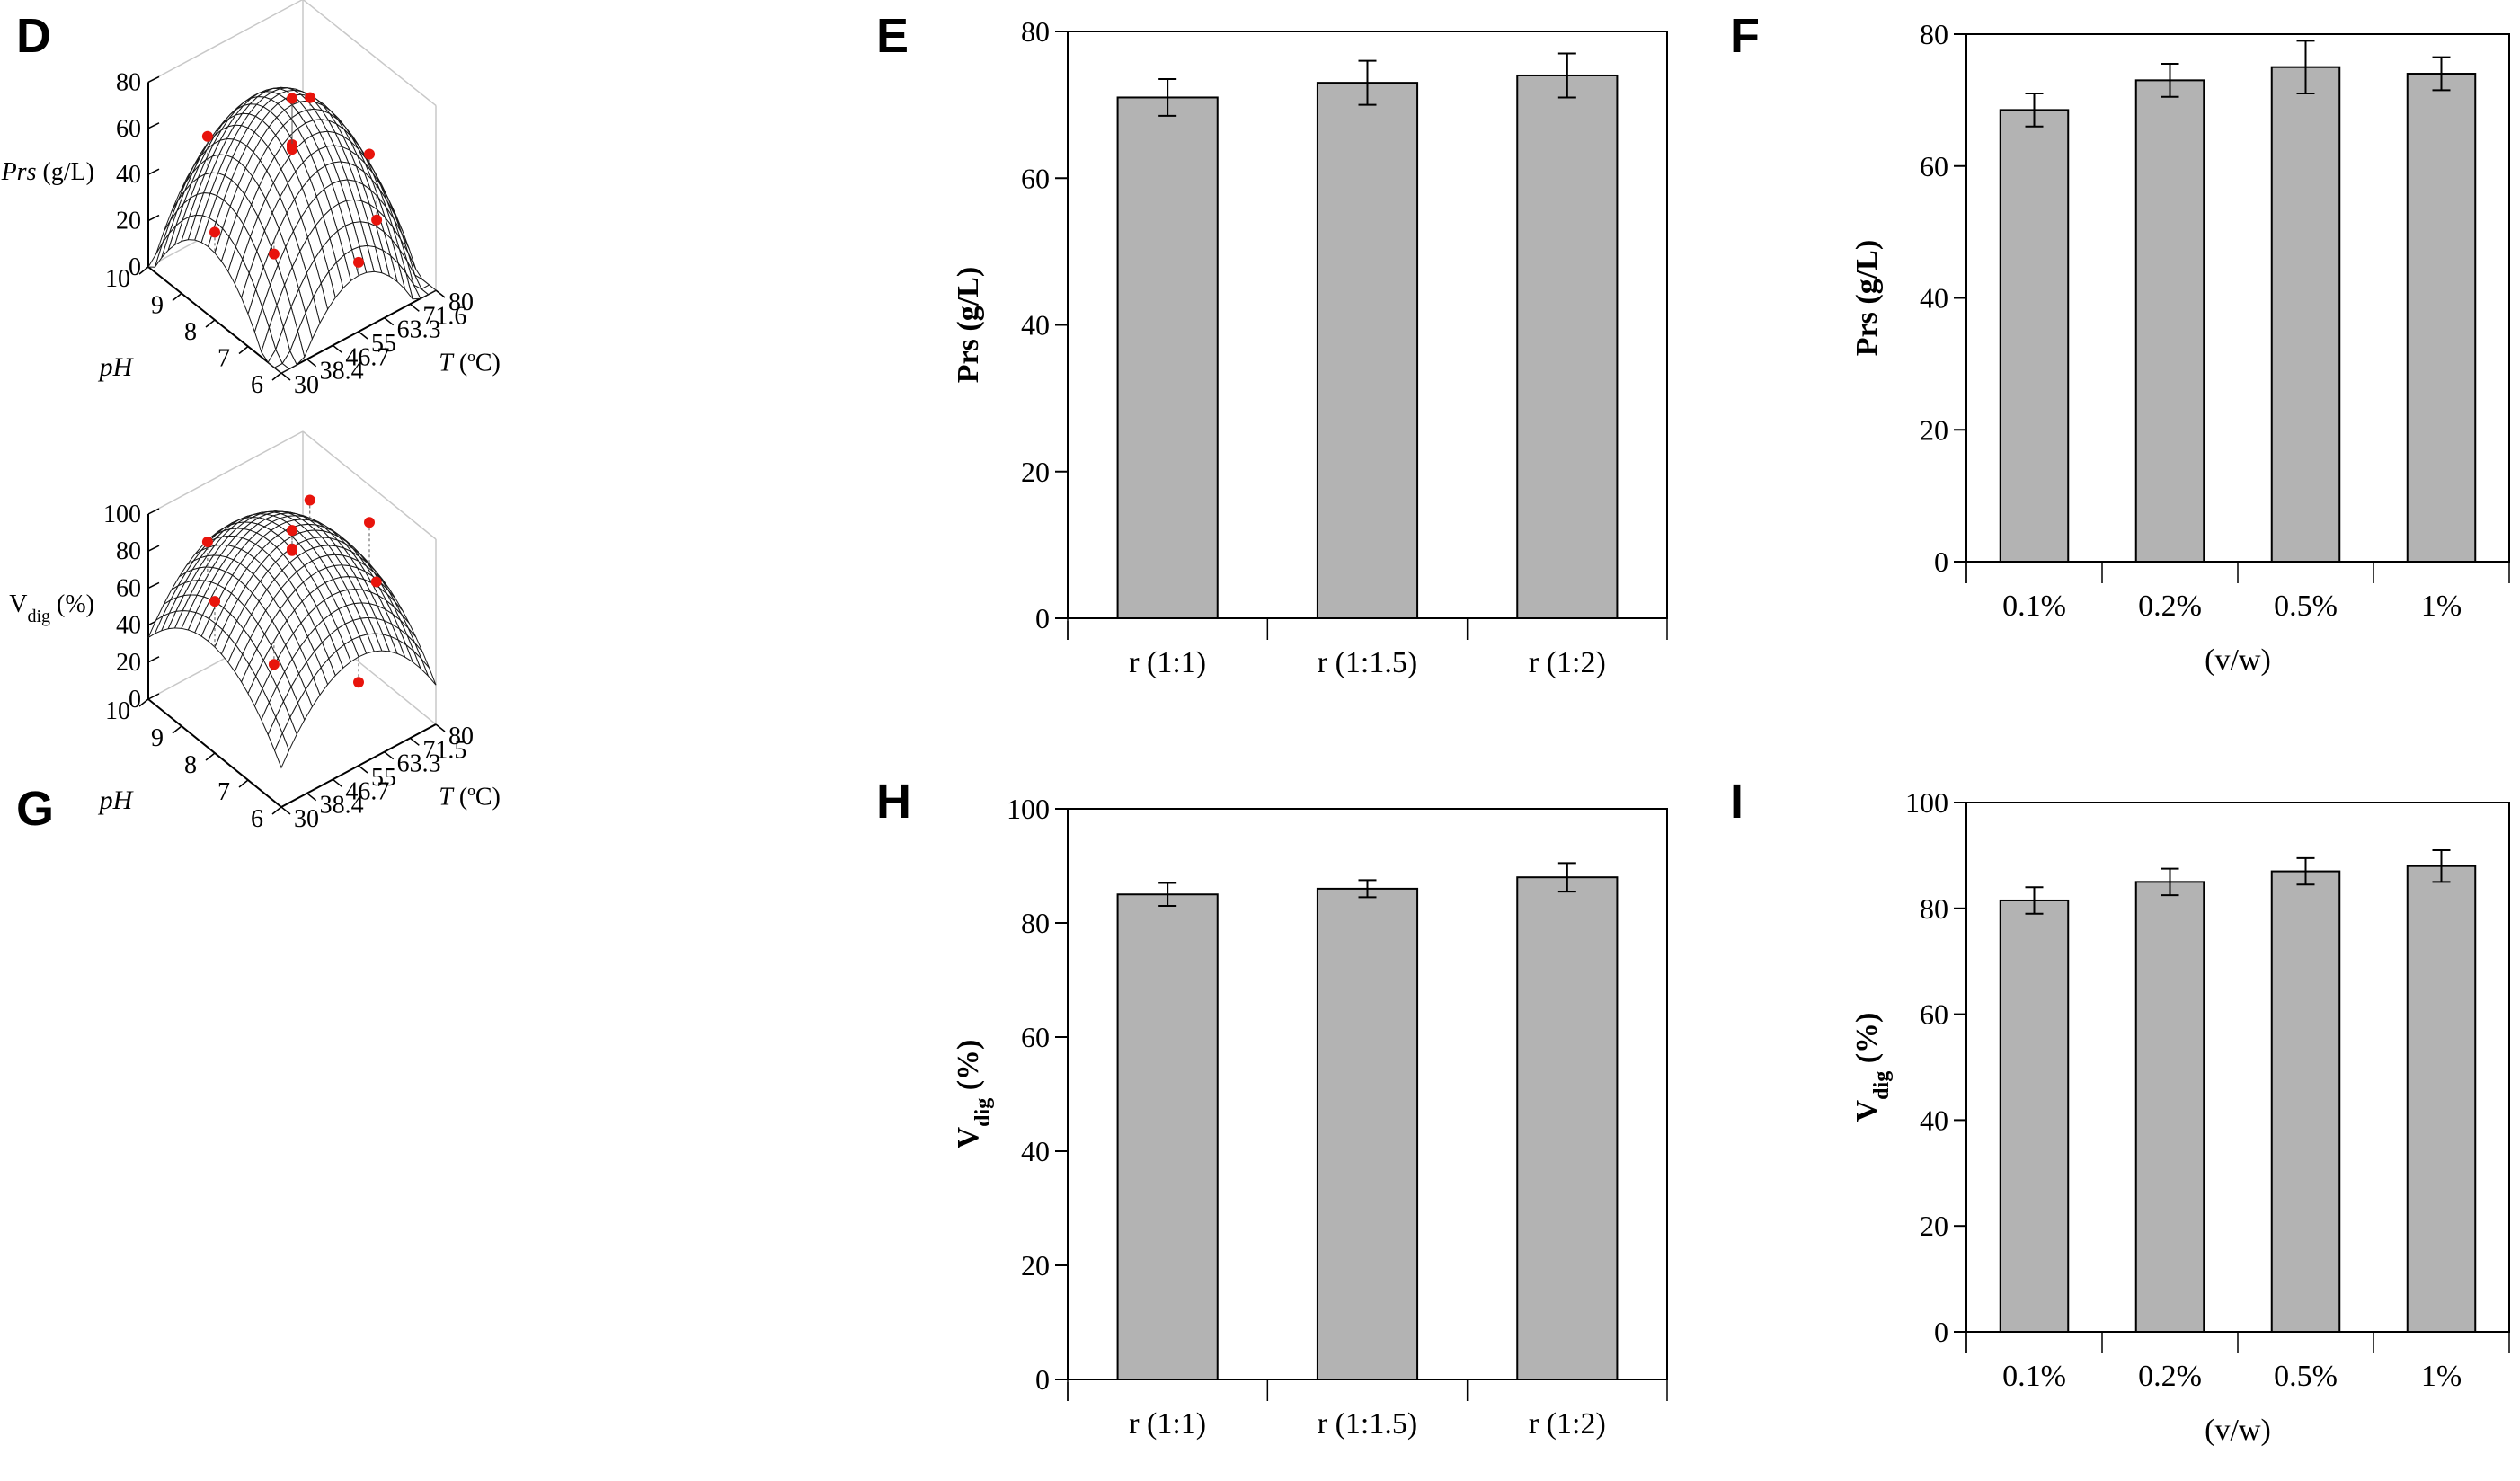  What do you see at coordinates (892, 36) in the screenshot?
I see `panel-label-E: E` at bounding box center [892, 36].